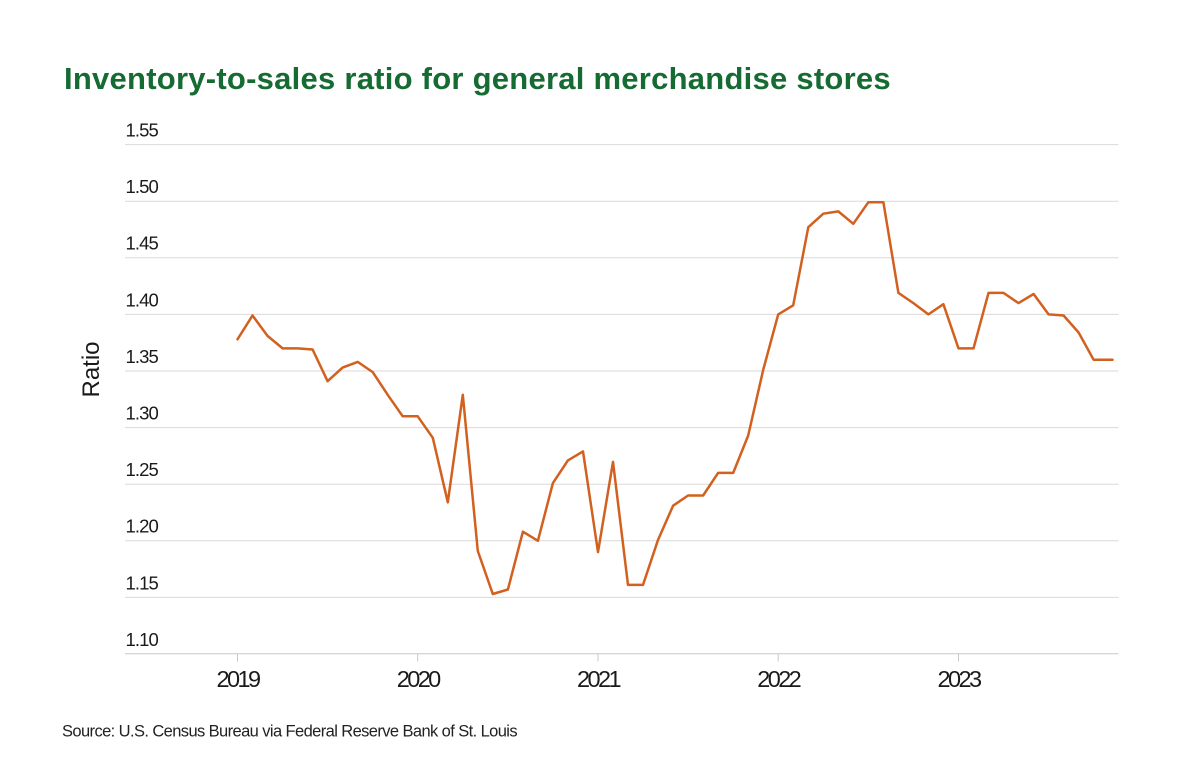  What do you see at coordinates (142, 299) in the screenshot?
I see `svg-text: 1.40` at bounding box center [142, 299].